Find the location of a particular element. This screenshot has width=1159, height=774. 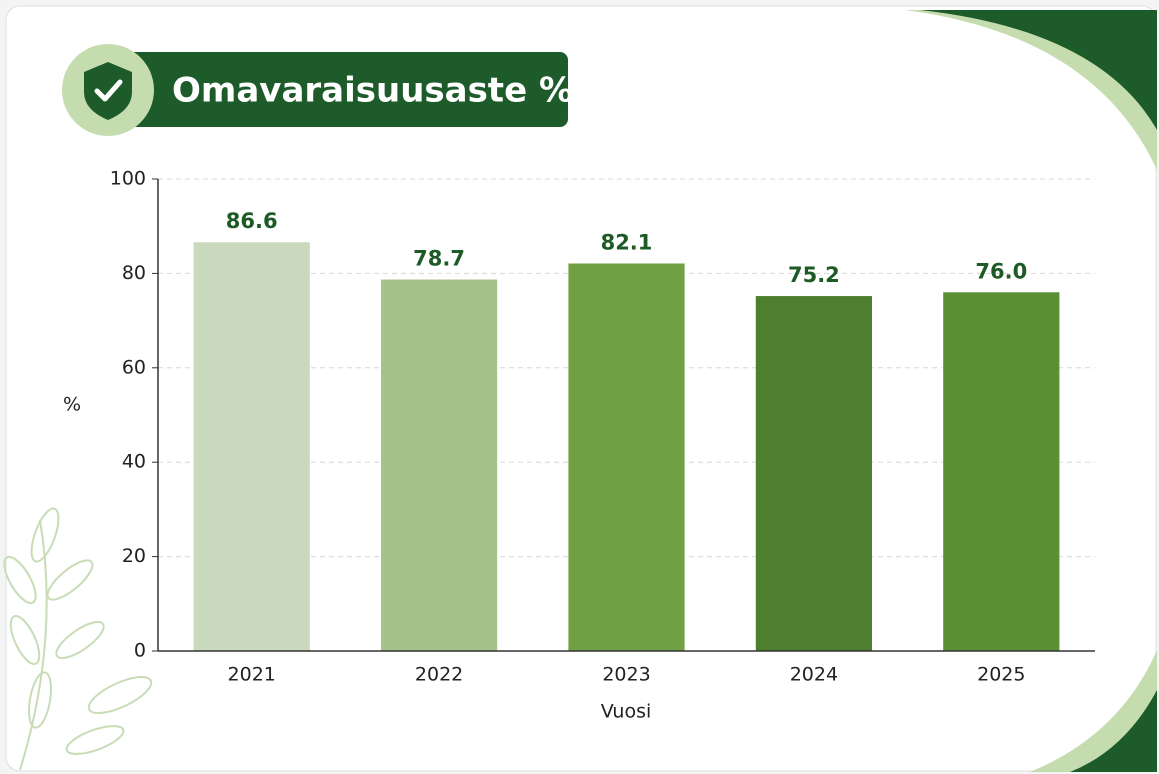

x-tick-label: 2023 is located at coordinates (626, 675).